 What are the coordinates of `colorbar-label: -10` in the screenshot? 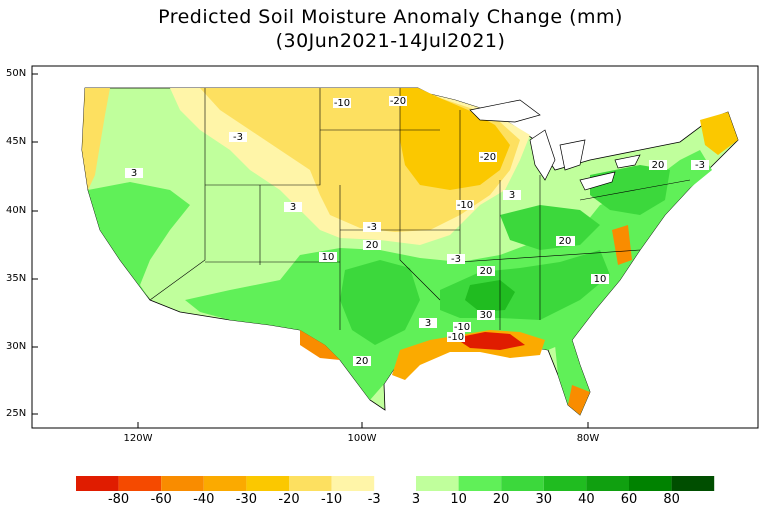 It's located at (331, 499).